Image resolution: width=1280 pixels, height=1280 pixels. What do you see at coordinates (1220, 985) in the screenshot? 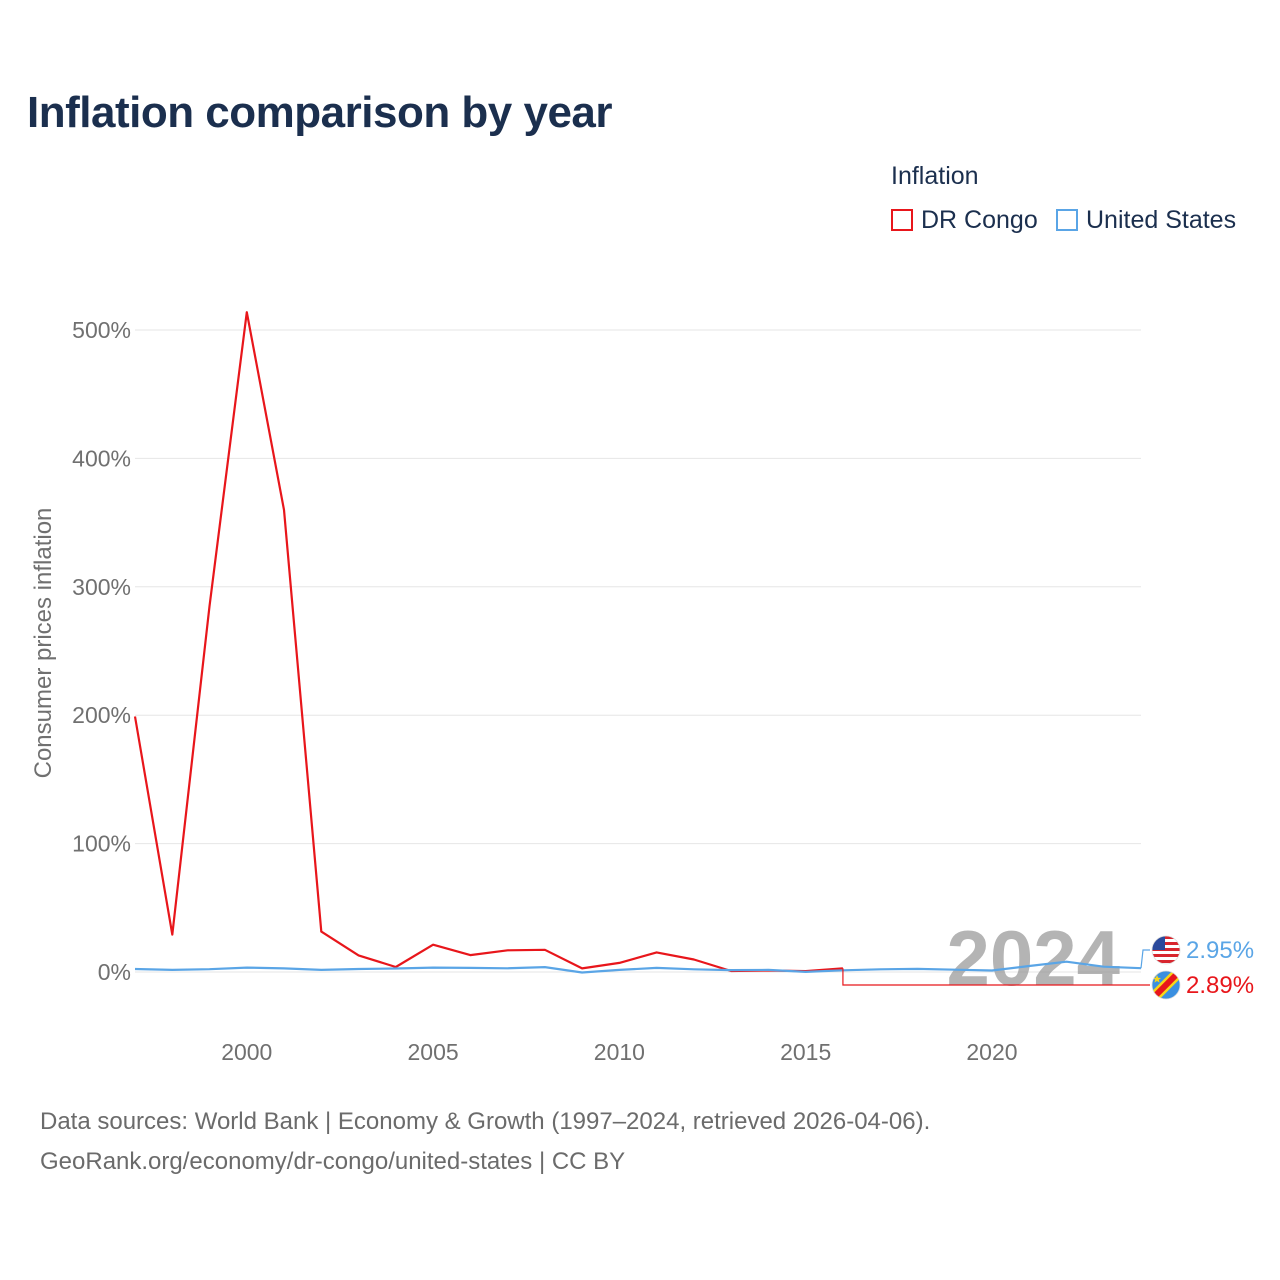
I see `end-label-dr-congo: 2.89%` at bounding box center [1220, 985].